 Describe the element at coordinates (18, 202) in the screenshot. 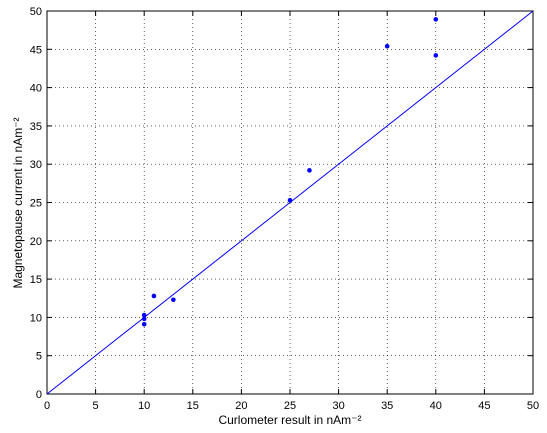

I see `y-axis-label: Magnetopause current in nAm⁻²` at that location.